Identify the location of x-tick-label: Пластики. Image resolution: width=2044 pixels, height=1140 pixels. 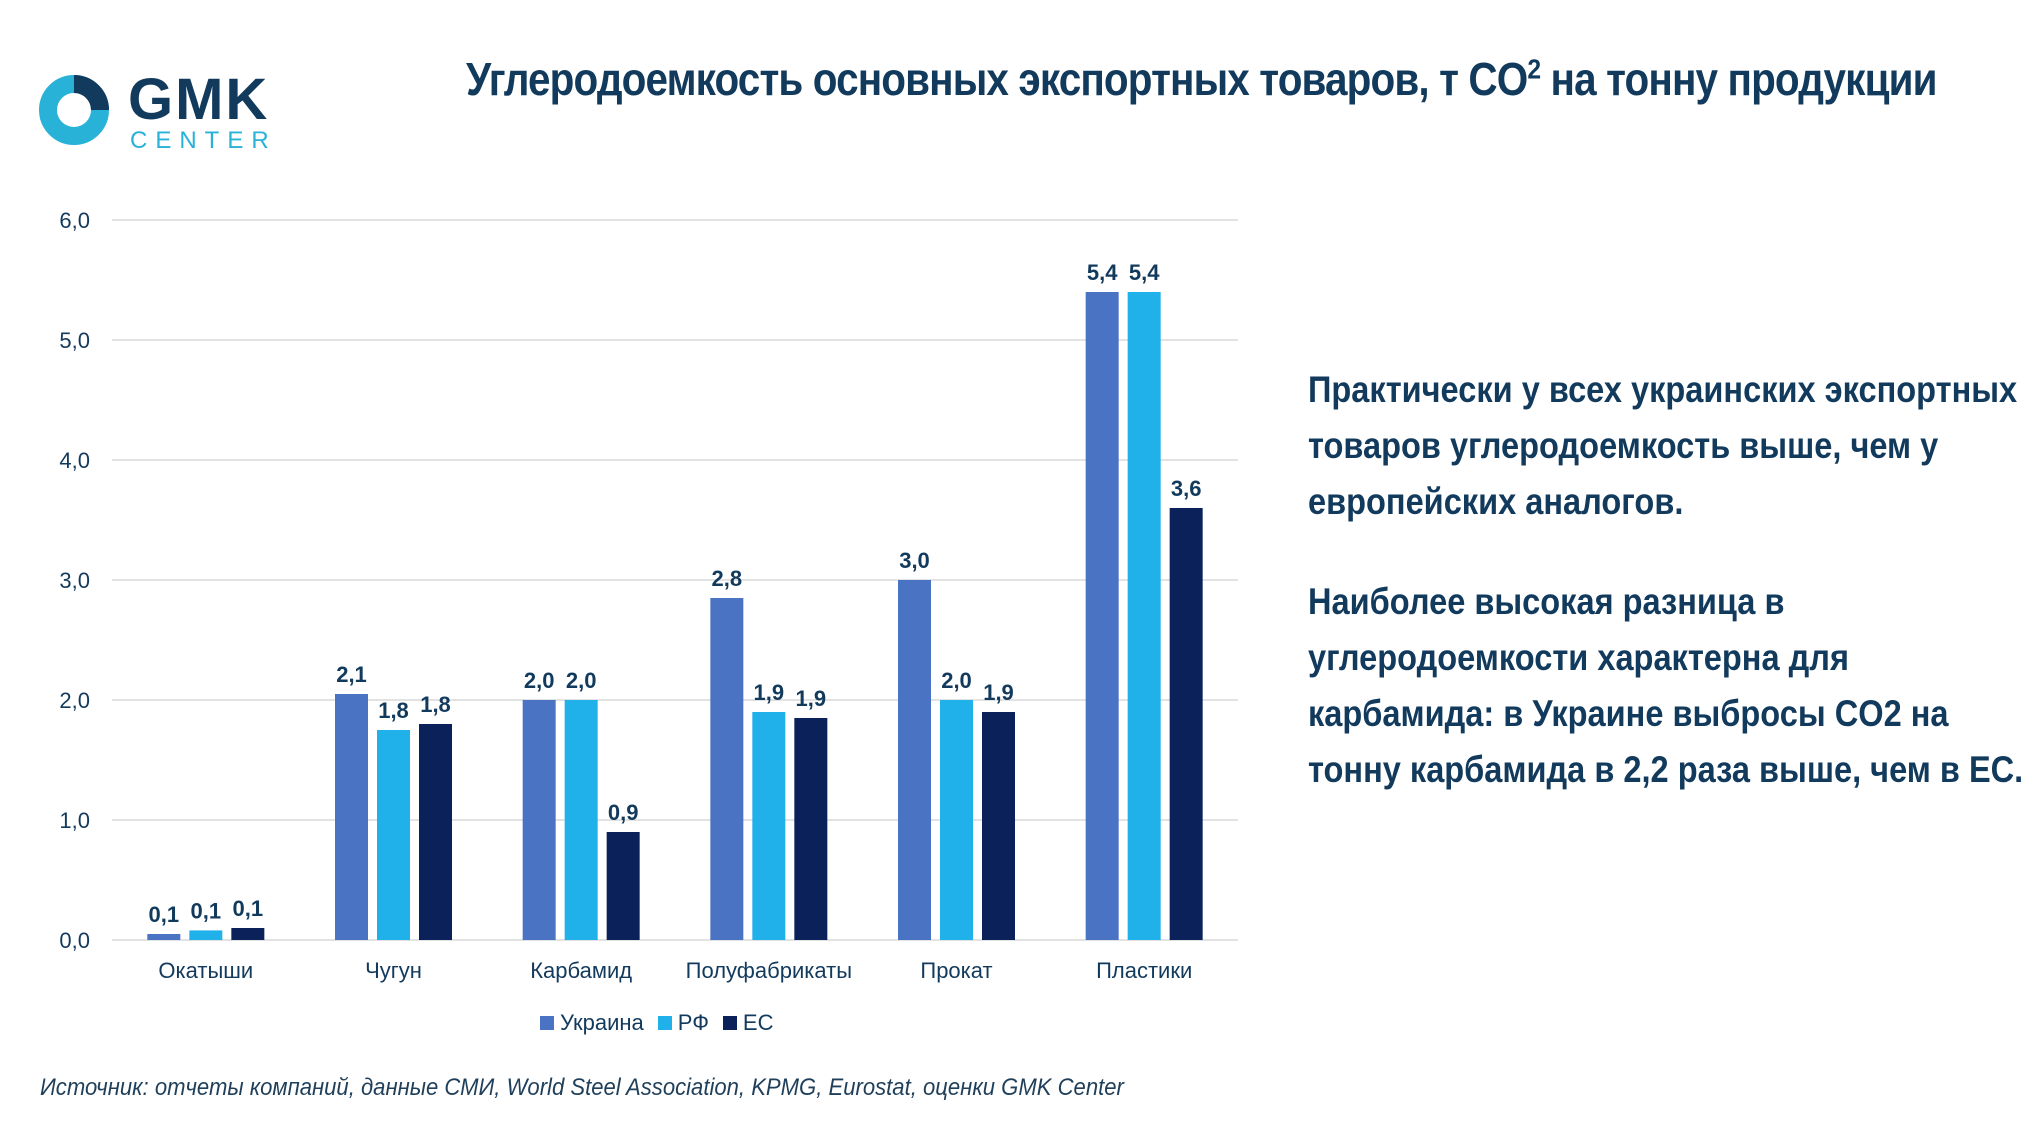
(1144, 970).